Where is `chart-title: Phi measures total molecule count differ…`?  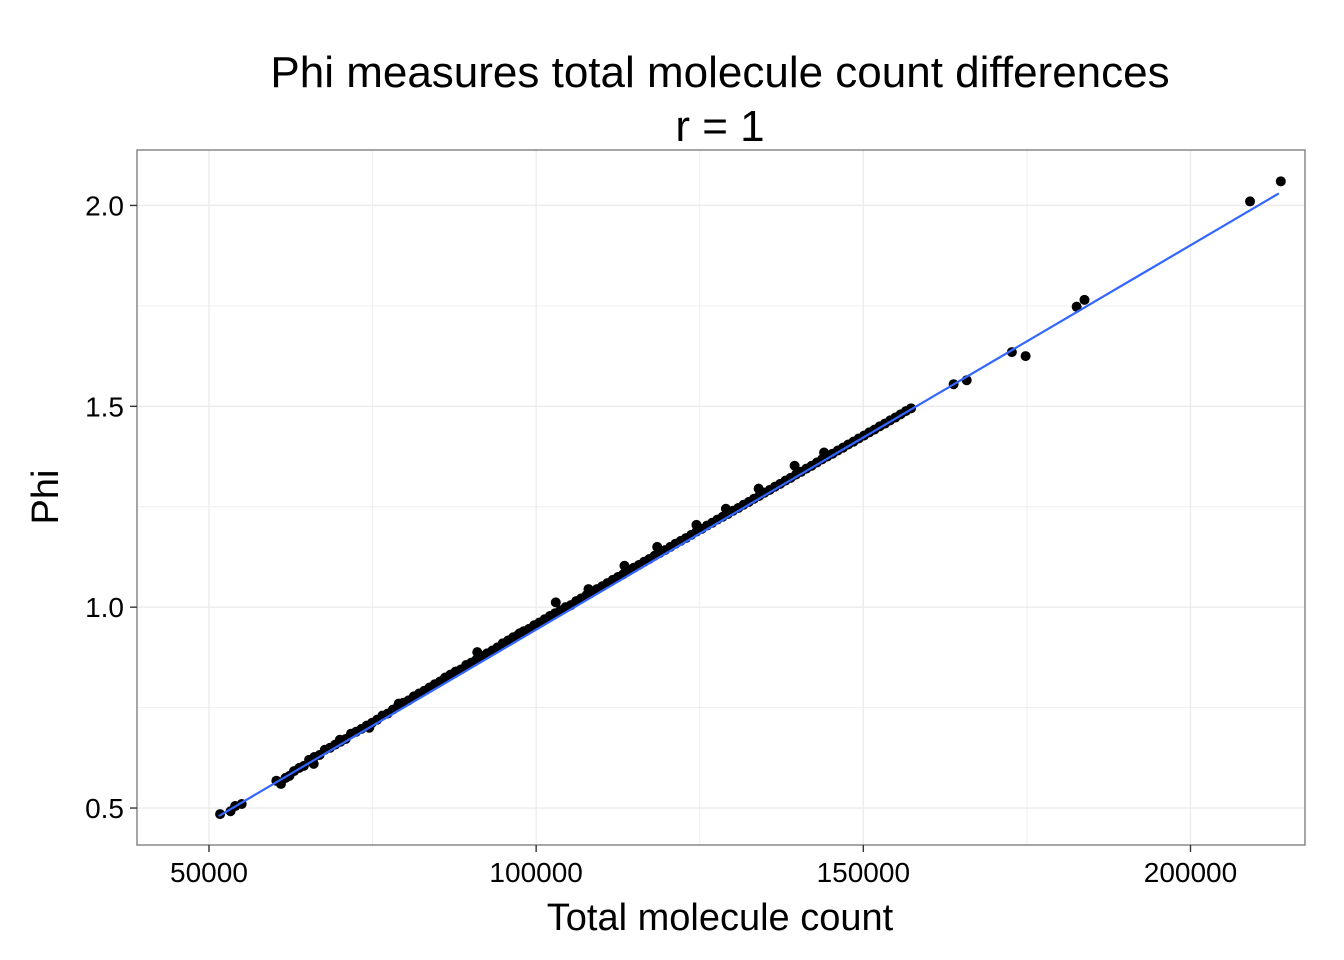 chart-title: Phi measures total molecule count differ… is located at coordinates (719, 72).